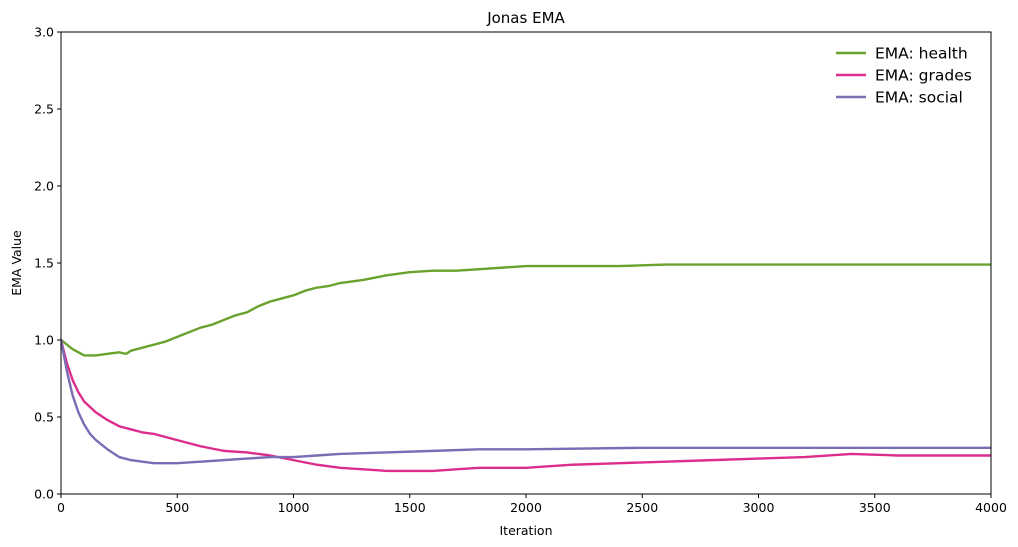 This screenshot has height=547, width=1018. Describe the element at coordinates (921, 54) in the screenshot. I see `legend-label-1: EMA: health` at that location.